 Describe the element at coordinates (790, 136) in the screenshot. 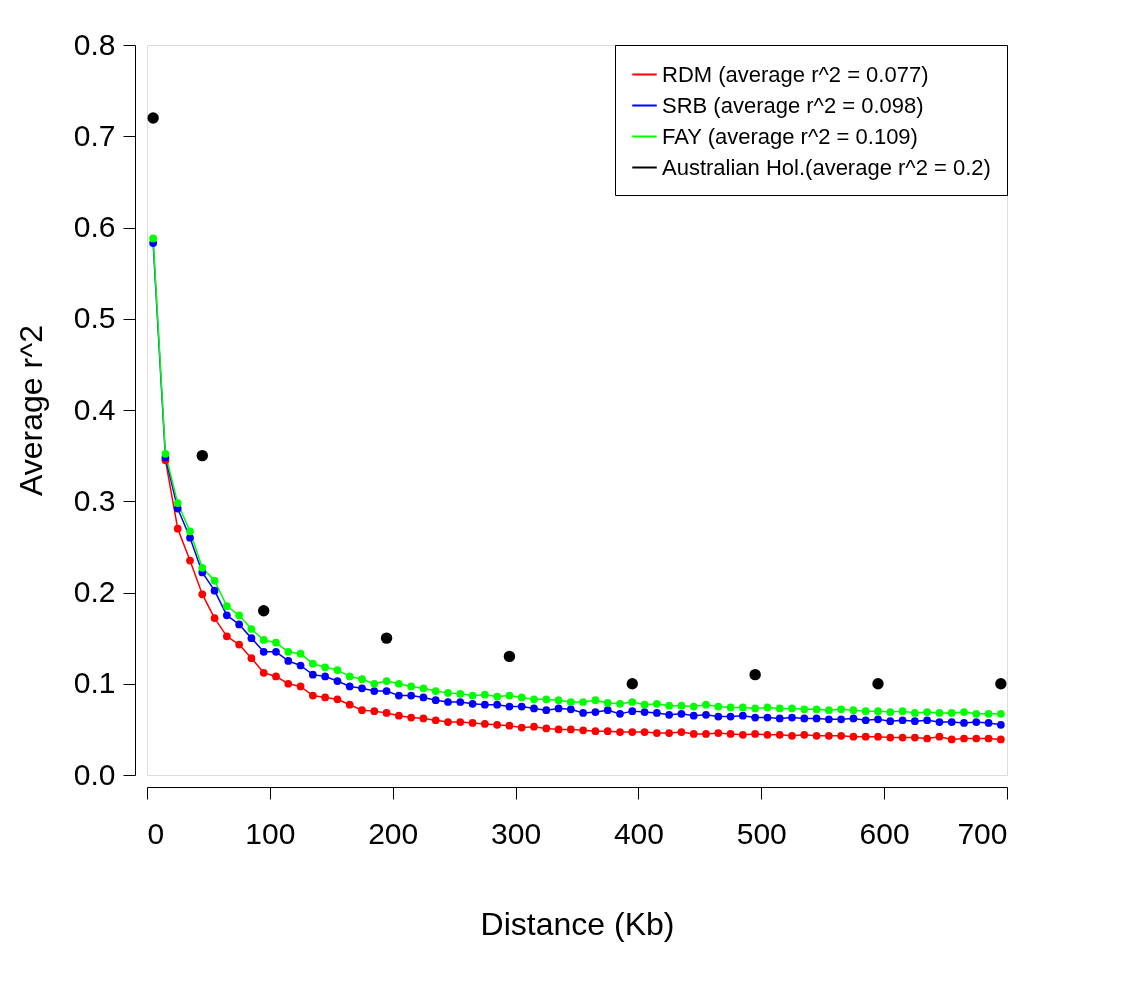

I see `legend-label: FAY (average r^2 = 0.109)` at that location.